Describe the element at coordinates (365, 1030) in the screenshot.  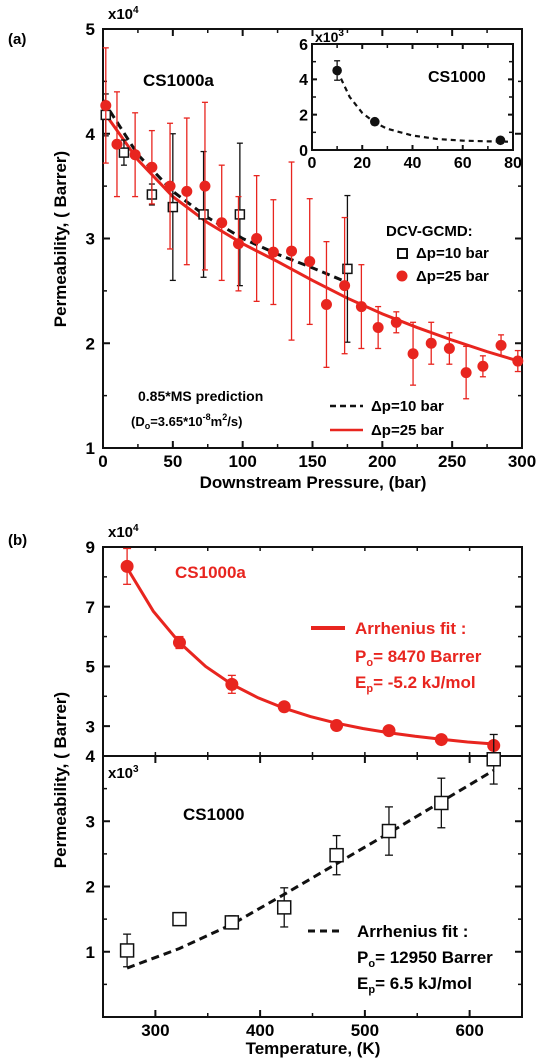
I see `x-tick-label: 500` at that location.